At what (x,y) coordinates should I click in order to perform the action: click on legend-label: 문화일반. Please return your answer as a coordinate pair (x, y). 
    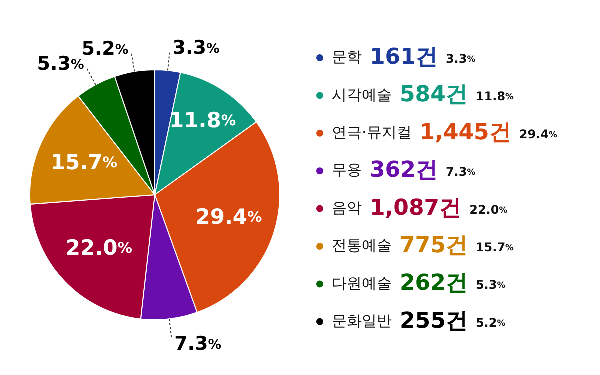
    Looking at the image, I should click on (362, 321).